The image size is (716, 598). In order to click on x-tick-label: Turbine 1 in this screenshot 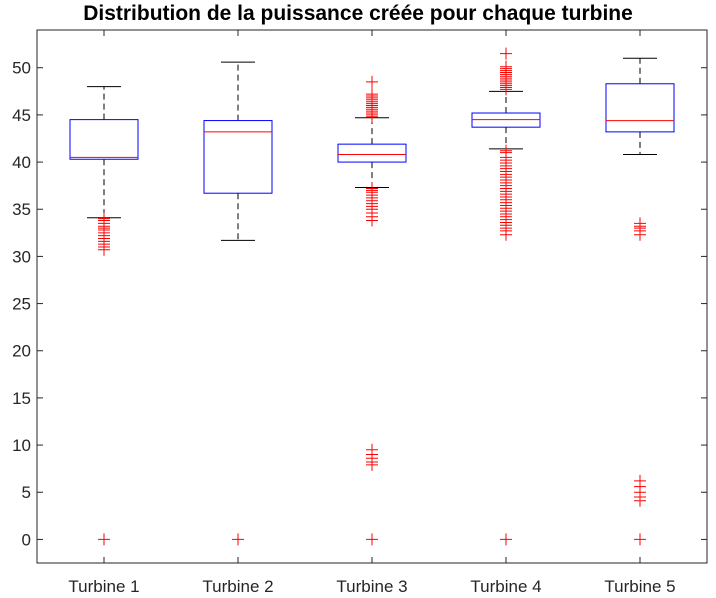, I will do `click(103, 586)`.